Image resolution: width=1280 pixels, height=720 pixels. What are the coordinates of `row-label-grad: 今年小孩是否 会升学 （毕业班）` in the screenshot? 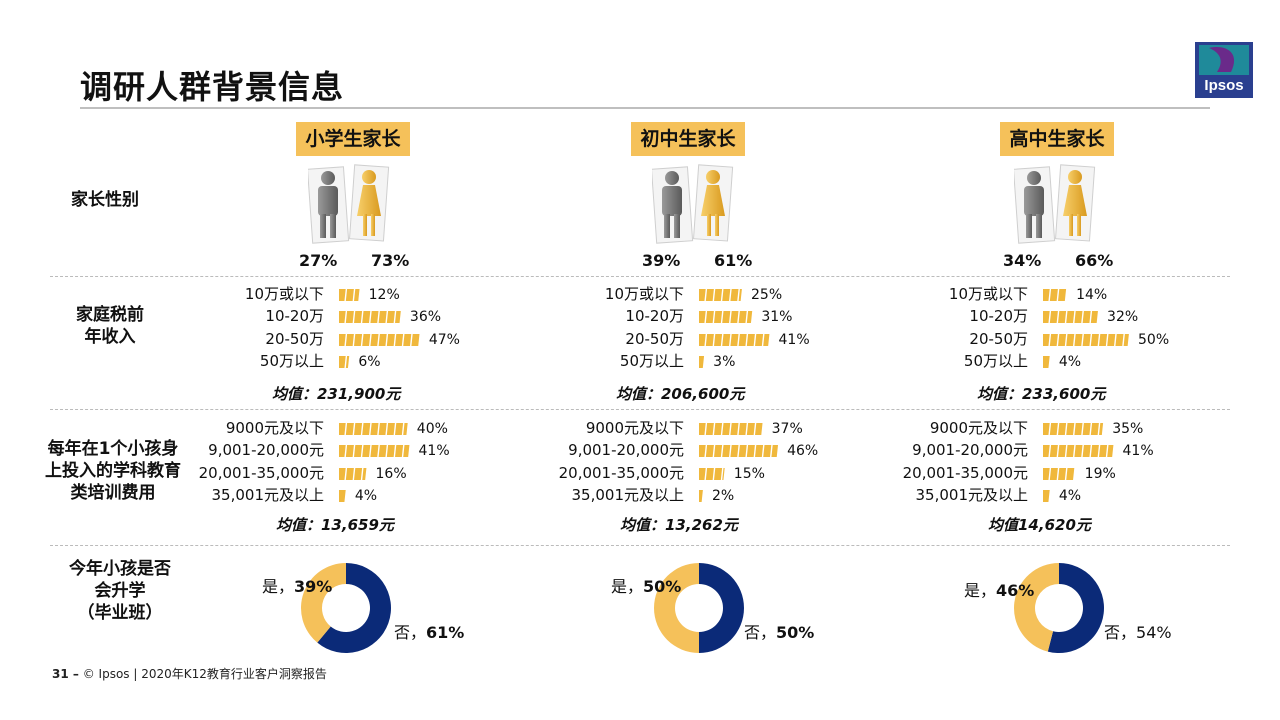 It's located at (120, 591).